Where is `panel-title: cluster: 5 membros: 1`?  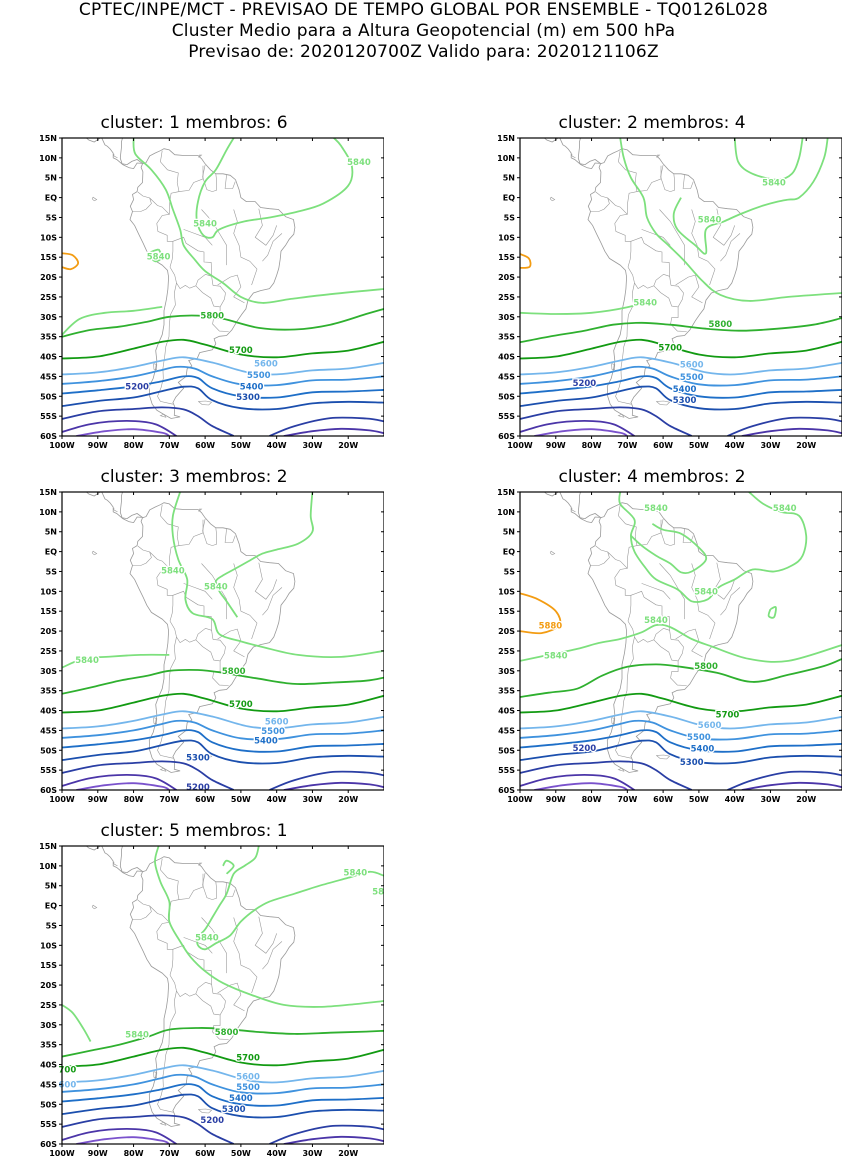 panel-title: cluster: 5 membros: 1 is located at coordinates (194, 831).